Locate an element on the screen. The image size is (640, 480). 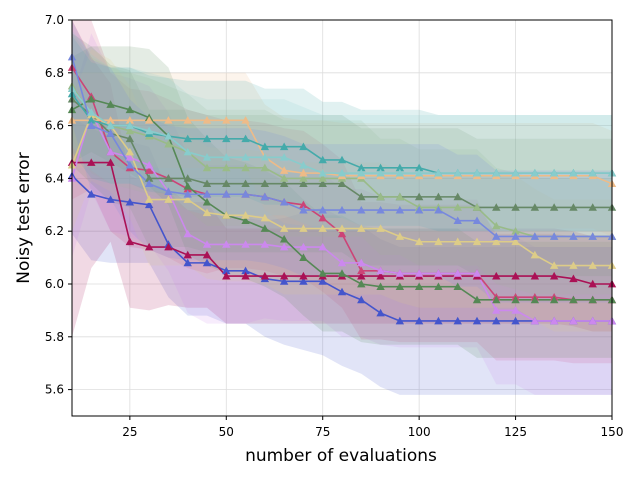
y-tick-label: 6.6 is located at coordinates (54, 126).